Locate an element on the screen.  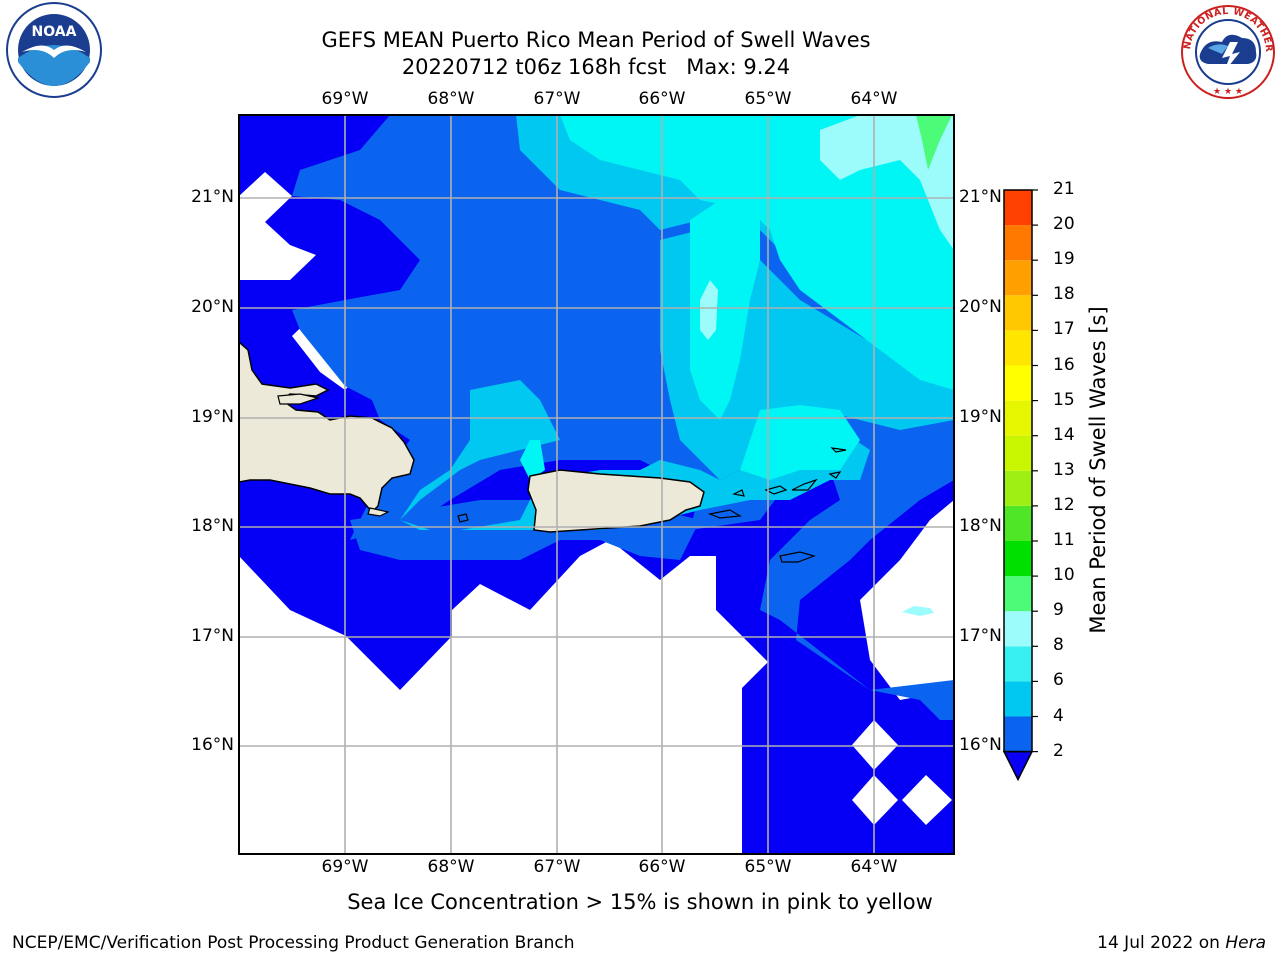
nws-logo: NATIONAL WEATHER SERVICE ★ ★ ★ is located at coordinates (1226, 50).